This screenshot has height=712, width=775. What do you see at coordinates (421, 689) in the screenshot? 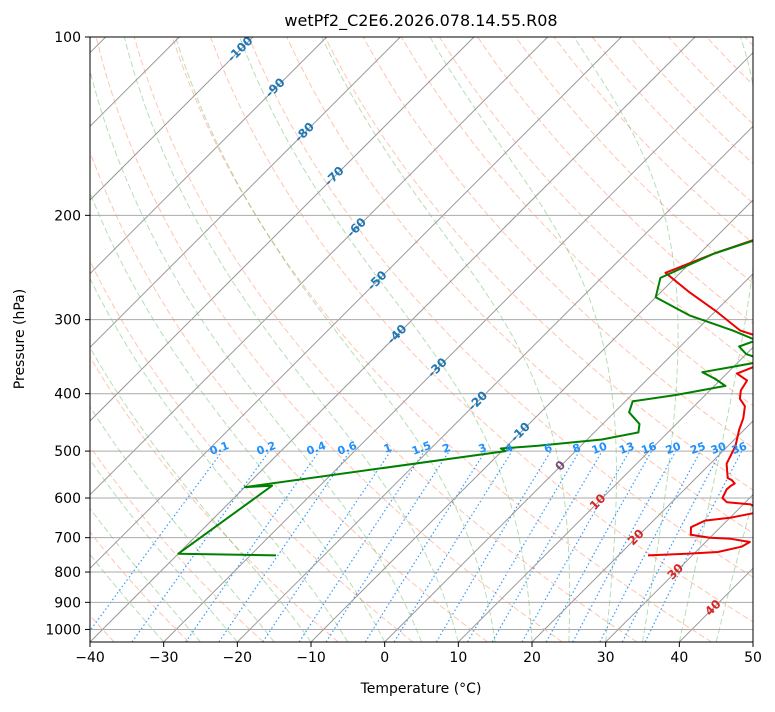
I see `x-axis-title: Temperature (°C)` at bounding box center [421, 689].